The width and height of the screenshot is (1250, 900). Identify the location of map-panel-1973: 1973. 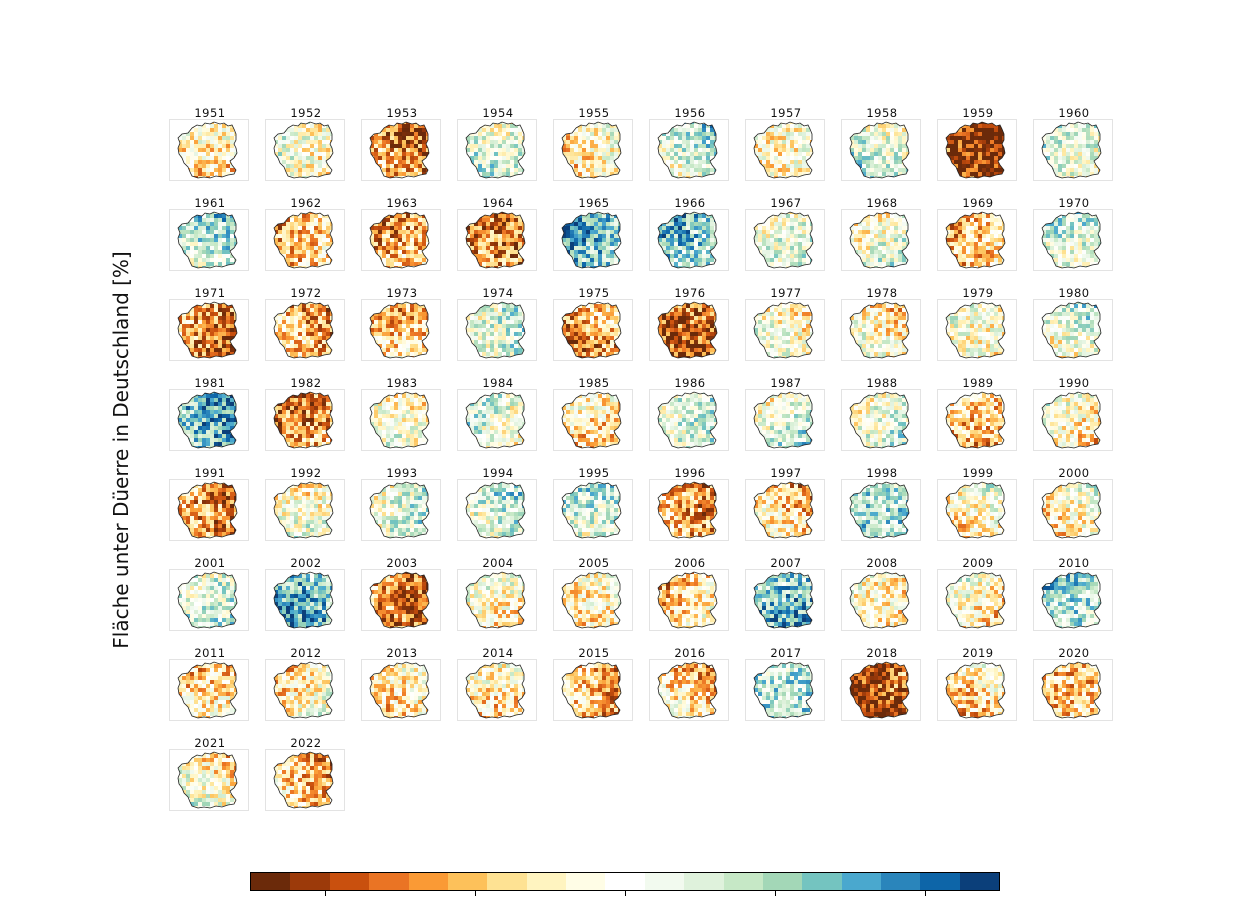
(401, 324).